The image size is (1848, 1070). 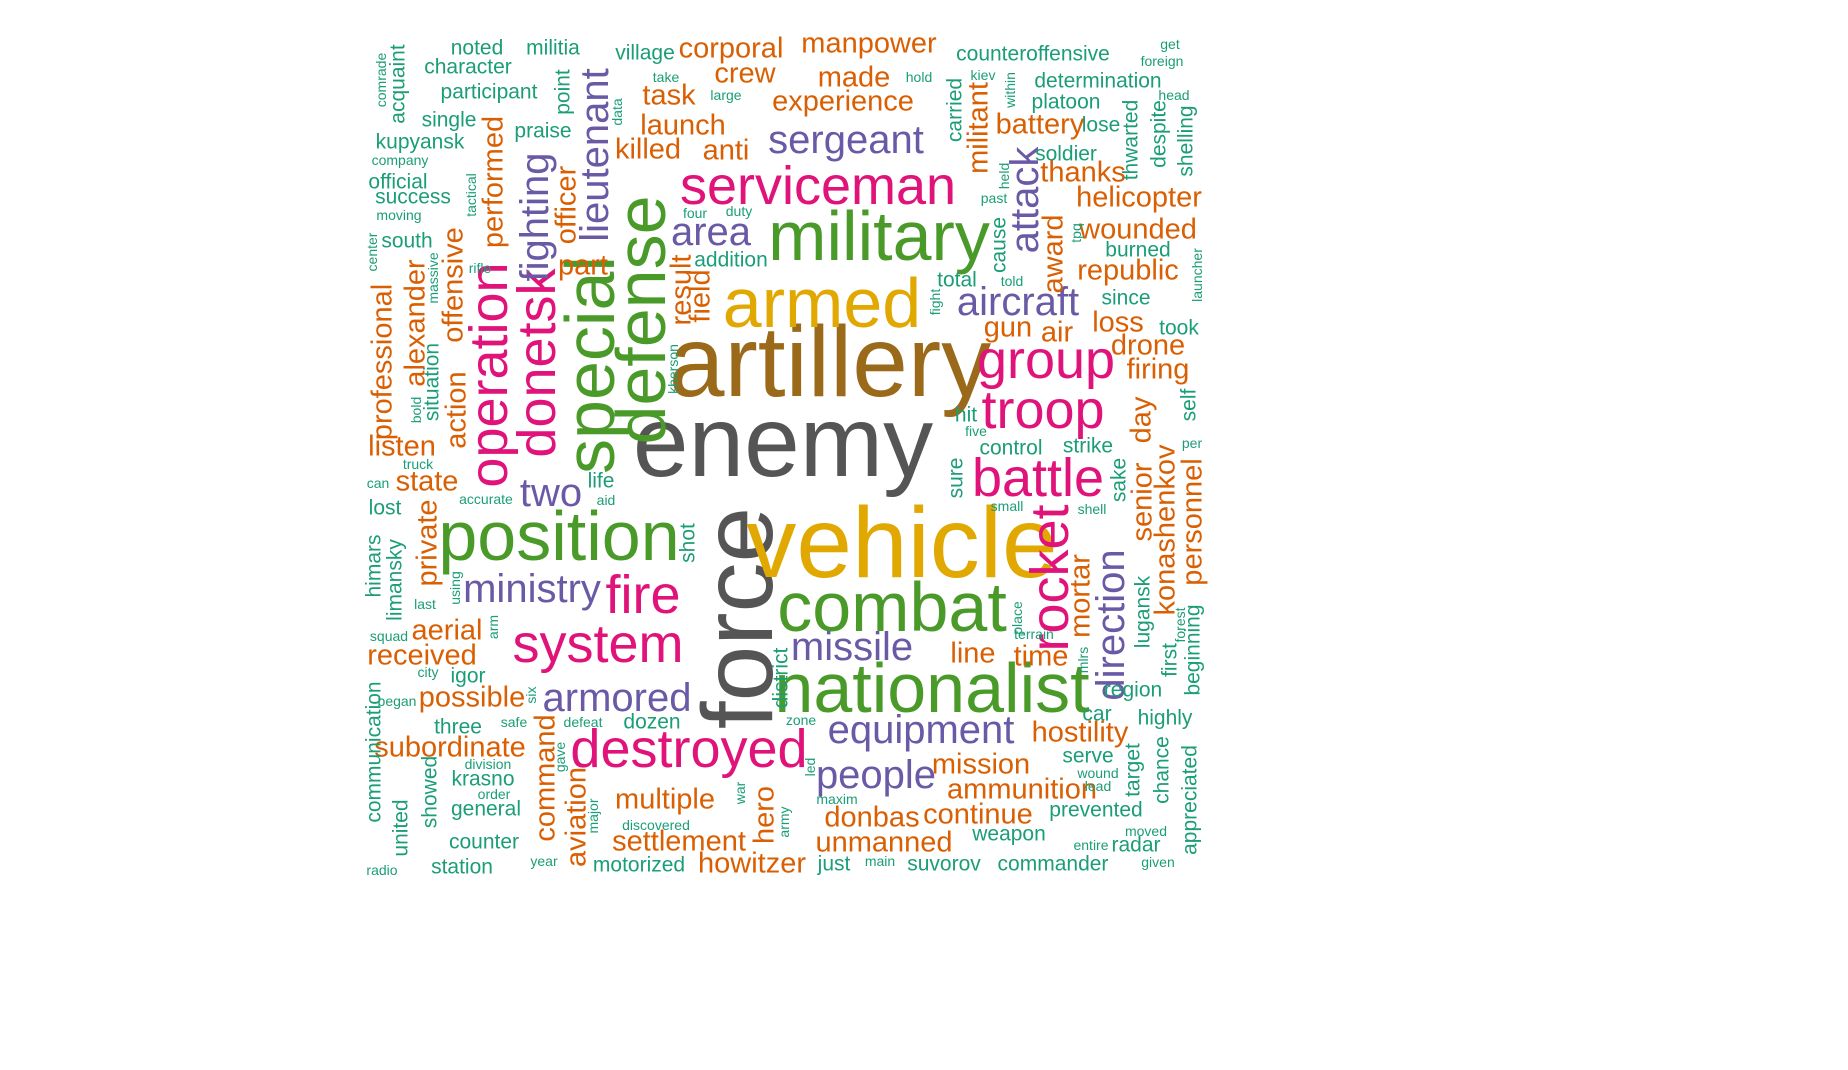 I want to click on cloud-word-kherson: kherson, so click(x=673, y=369).